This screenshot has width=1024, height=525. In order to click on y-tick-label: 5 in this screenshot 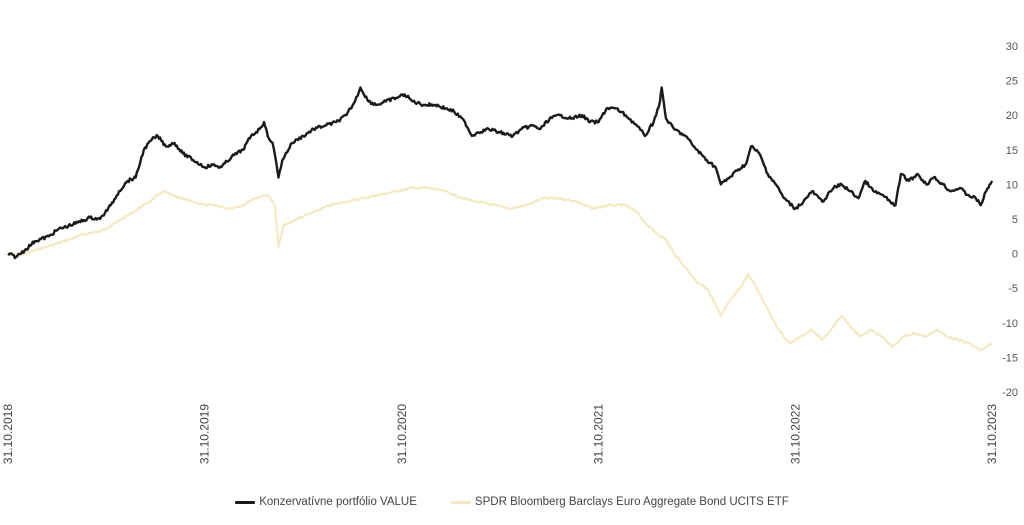, I will do `click(1015, 220)`.